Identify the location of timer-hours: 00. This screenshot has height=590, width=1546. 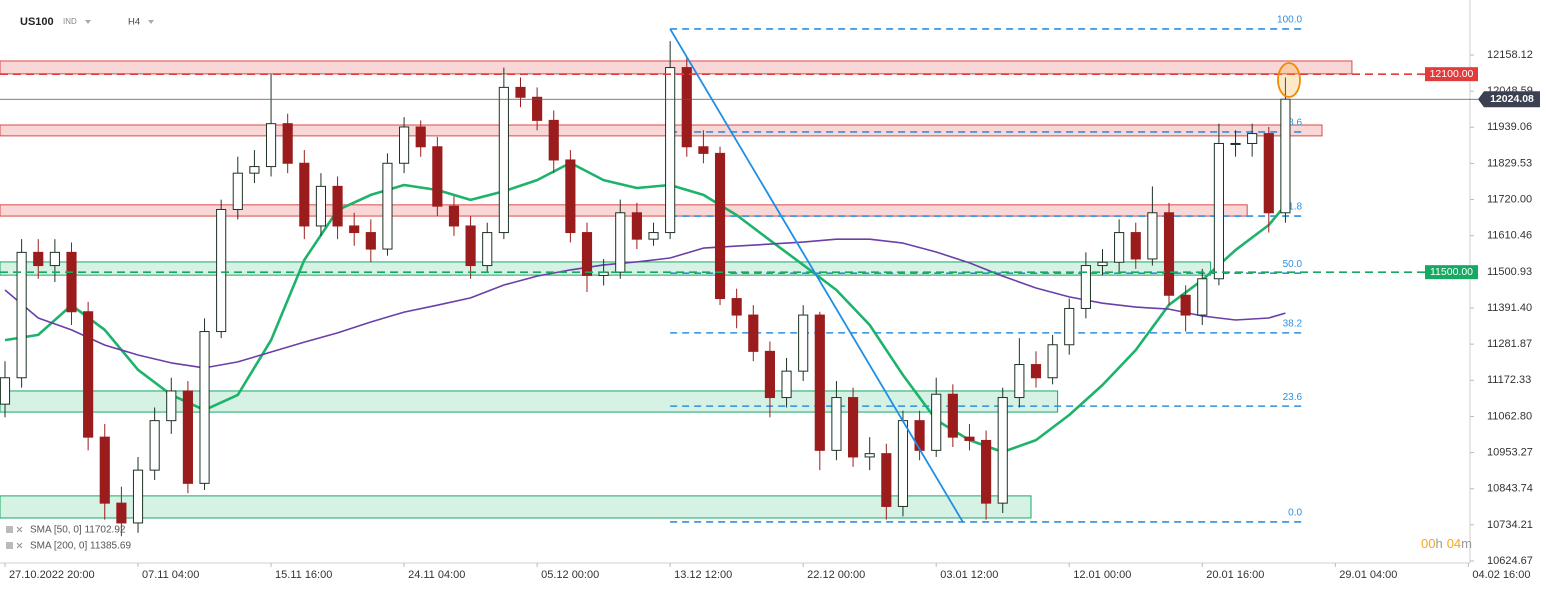
(1428, 543).